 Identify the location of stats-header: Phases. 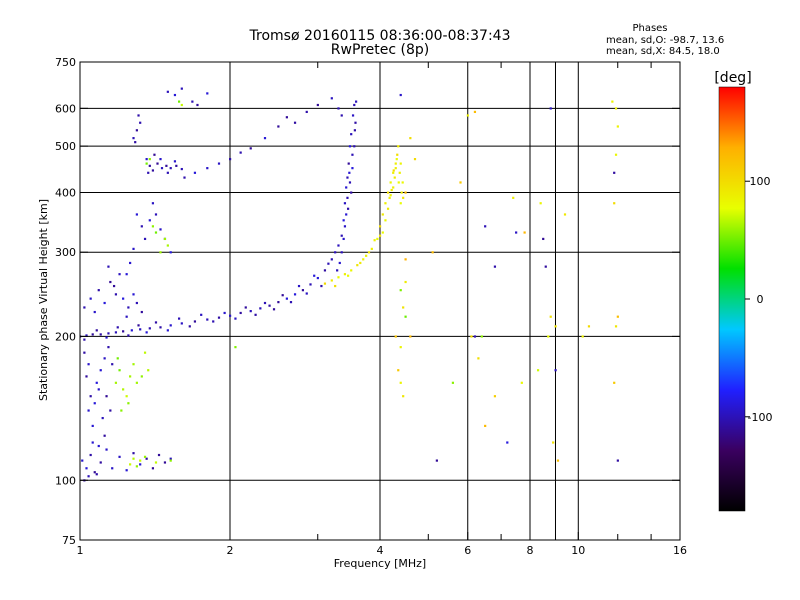
(649, 28).